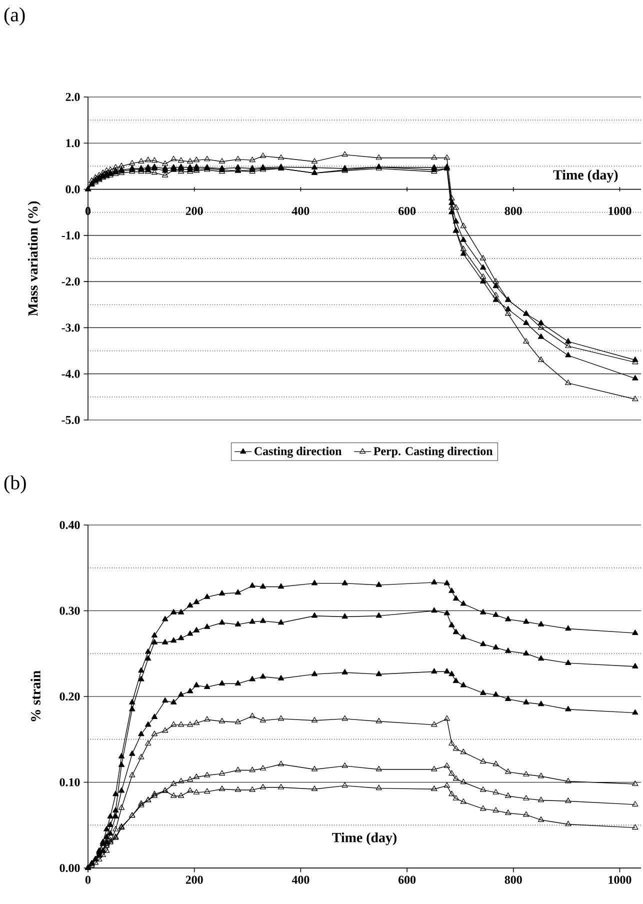 The height and width of the screenshot is (904, 643). What do you see at coordinates (71, 282) in the screenshot?
I see `y-tick-label: -2.0` at bounding box center [71, 282].